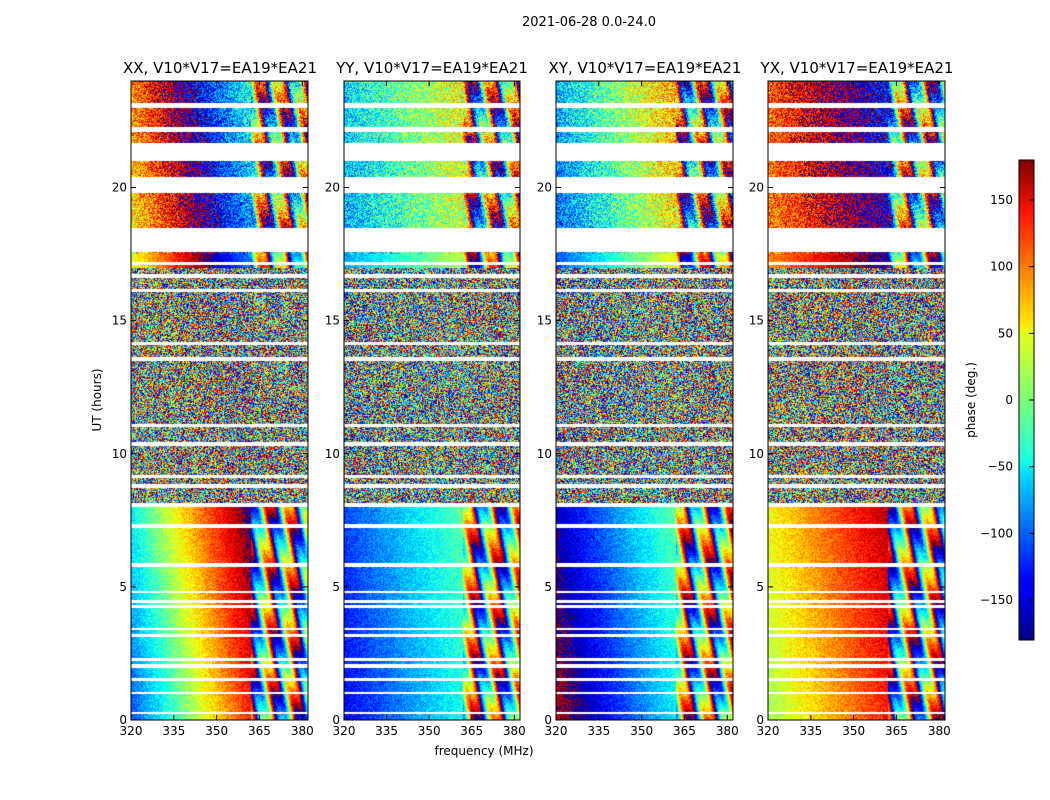  I want to click on colorbar-tick-label: 100, so click(1001, 267).